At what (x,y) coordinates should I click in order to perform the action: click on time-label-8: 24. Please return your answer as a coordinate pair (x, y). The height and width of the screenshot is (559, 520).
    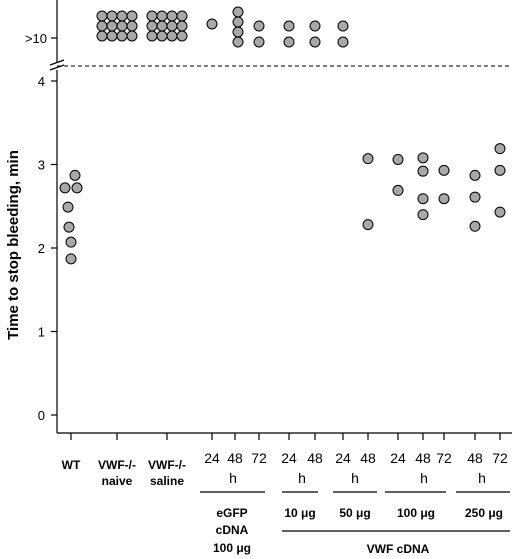
    Looking at the image, I should click on (343, 458).